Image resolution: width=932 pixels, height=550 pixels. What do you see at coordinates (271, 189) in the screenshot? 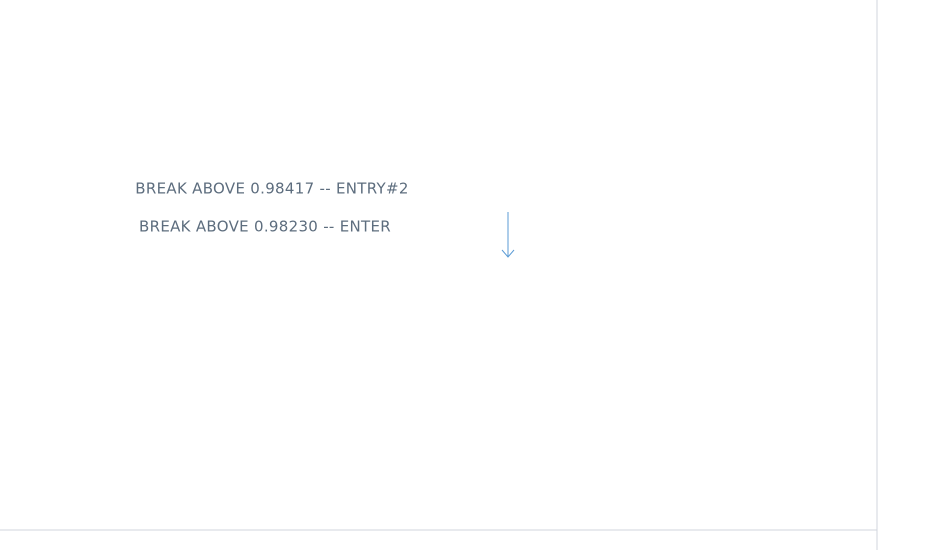
I see `annotation: BREAK ABOVE 0.98417 -- ENTRY#2` at bounding box center [271, 189].